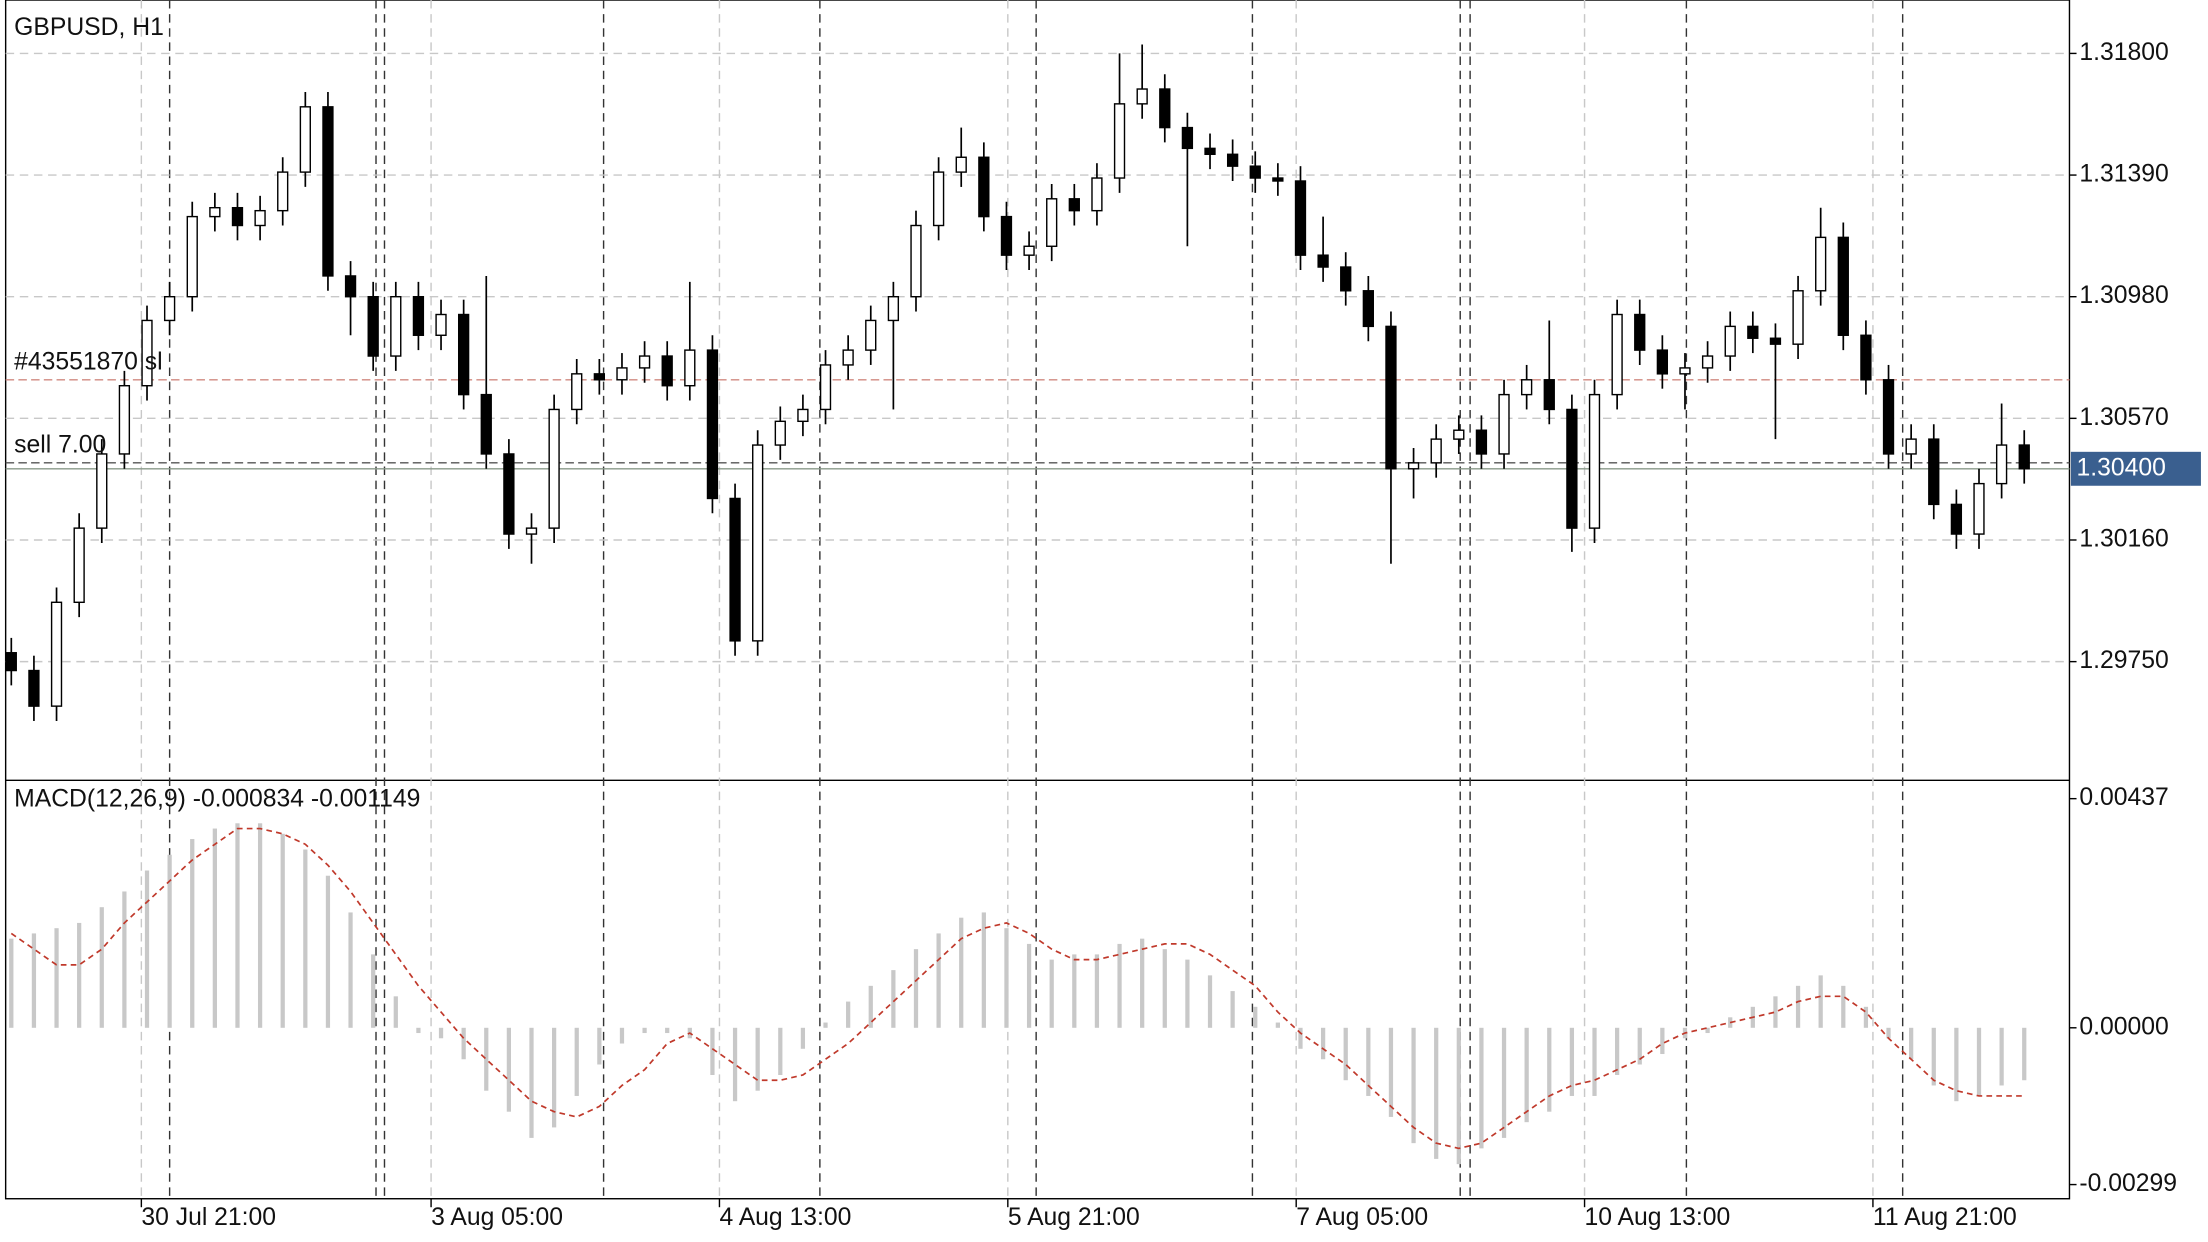 The image size is (2208, 1242). Describe the element at coordinates (2123, 417) in the screenshot. I see `y-tick-label: 1.30570` at that location.